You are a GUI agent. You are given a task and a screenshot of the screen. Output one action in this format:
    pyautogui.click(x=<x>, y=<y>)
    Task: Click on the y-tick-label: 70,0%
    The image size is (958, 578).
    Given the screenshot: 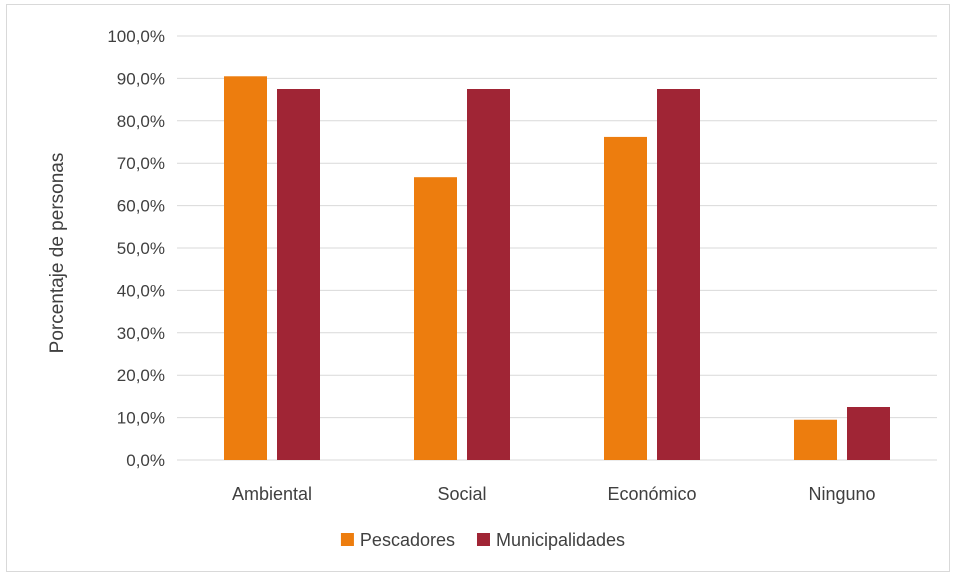 What is the action you would take?
    pyautogui.click(x=141, y=163)
    